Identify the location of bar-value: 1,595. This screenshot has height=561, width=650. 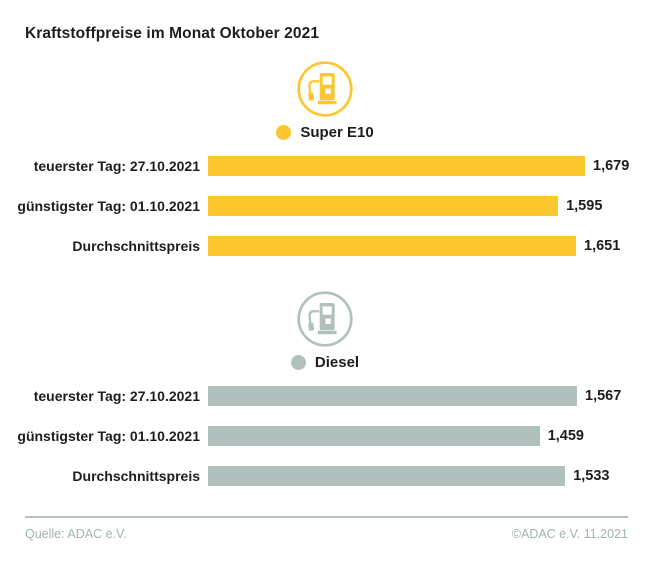
(584, 206).